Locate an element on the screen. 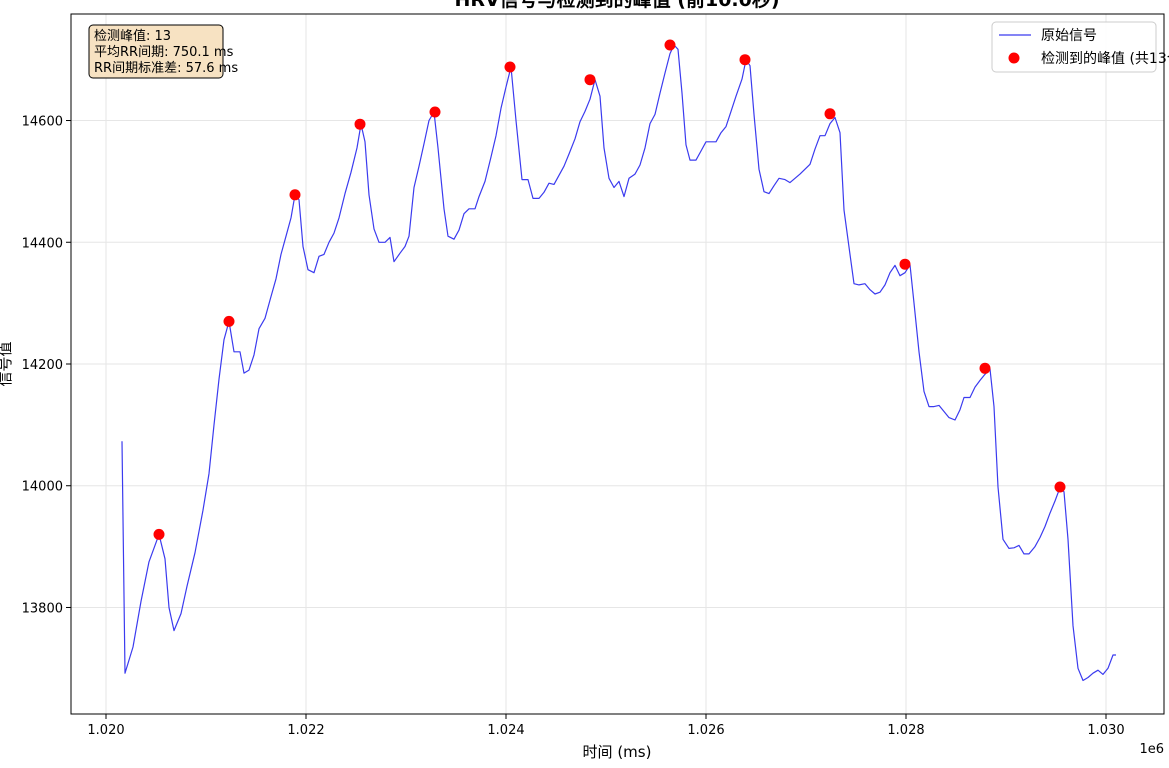  y-tick-label: 13800 is located at coordinates (42, 608).